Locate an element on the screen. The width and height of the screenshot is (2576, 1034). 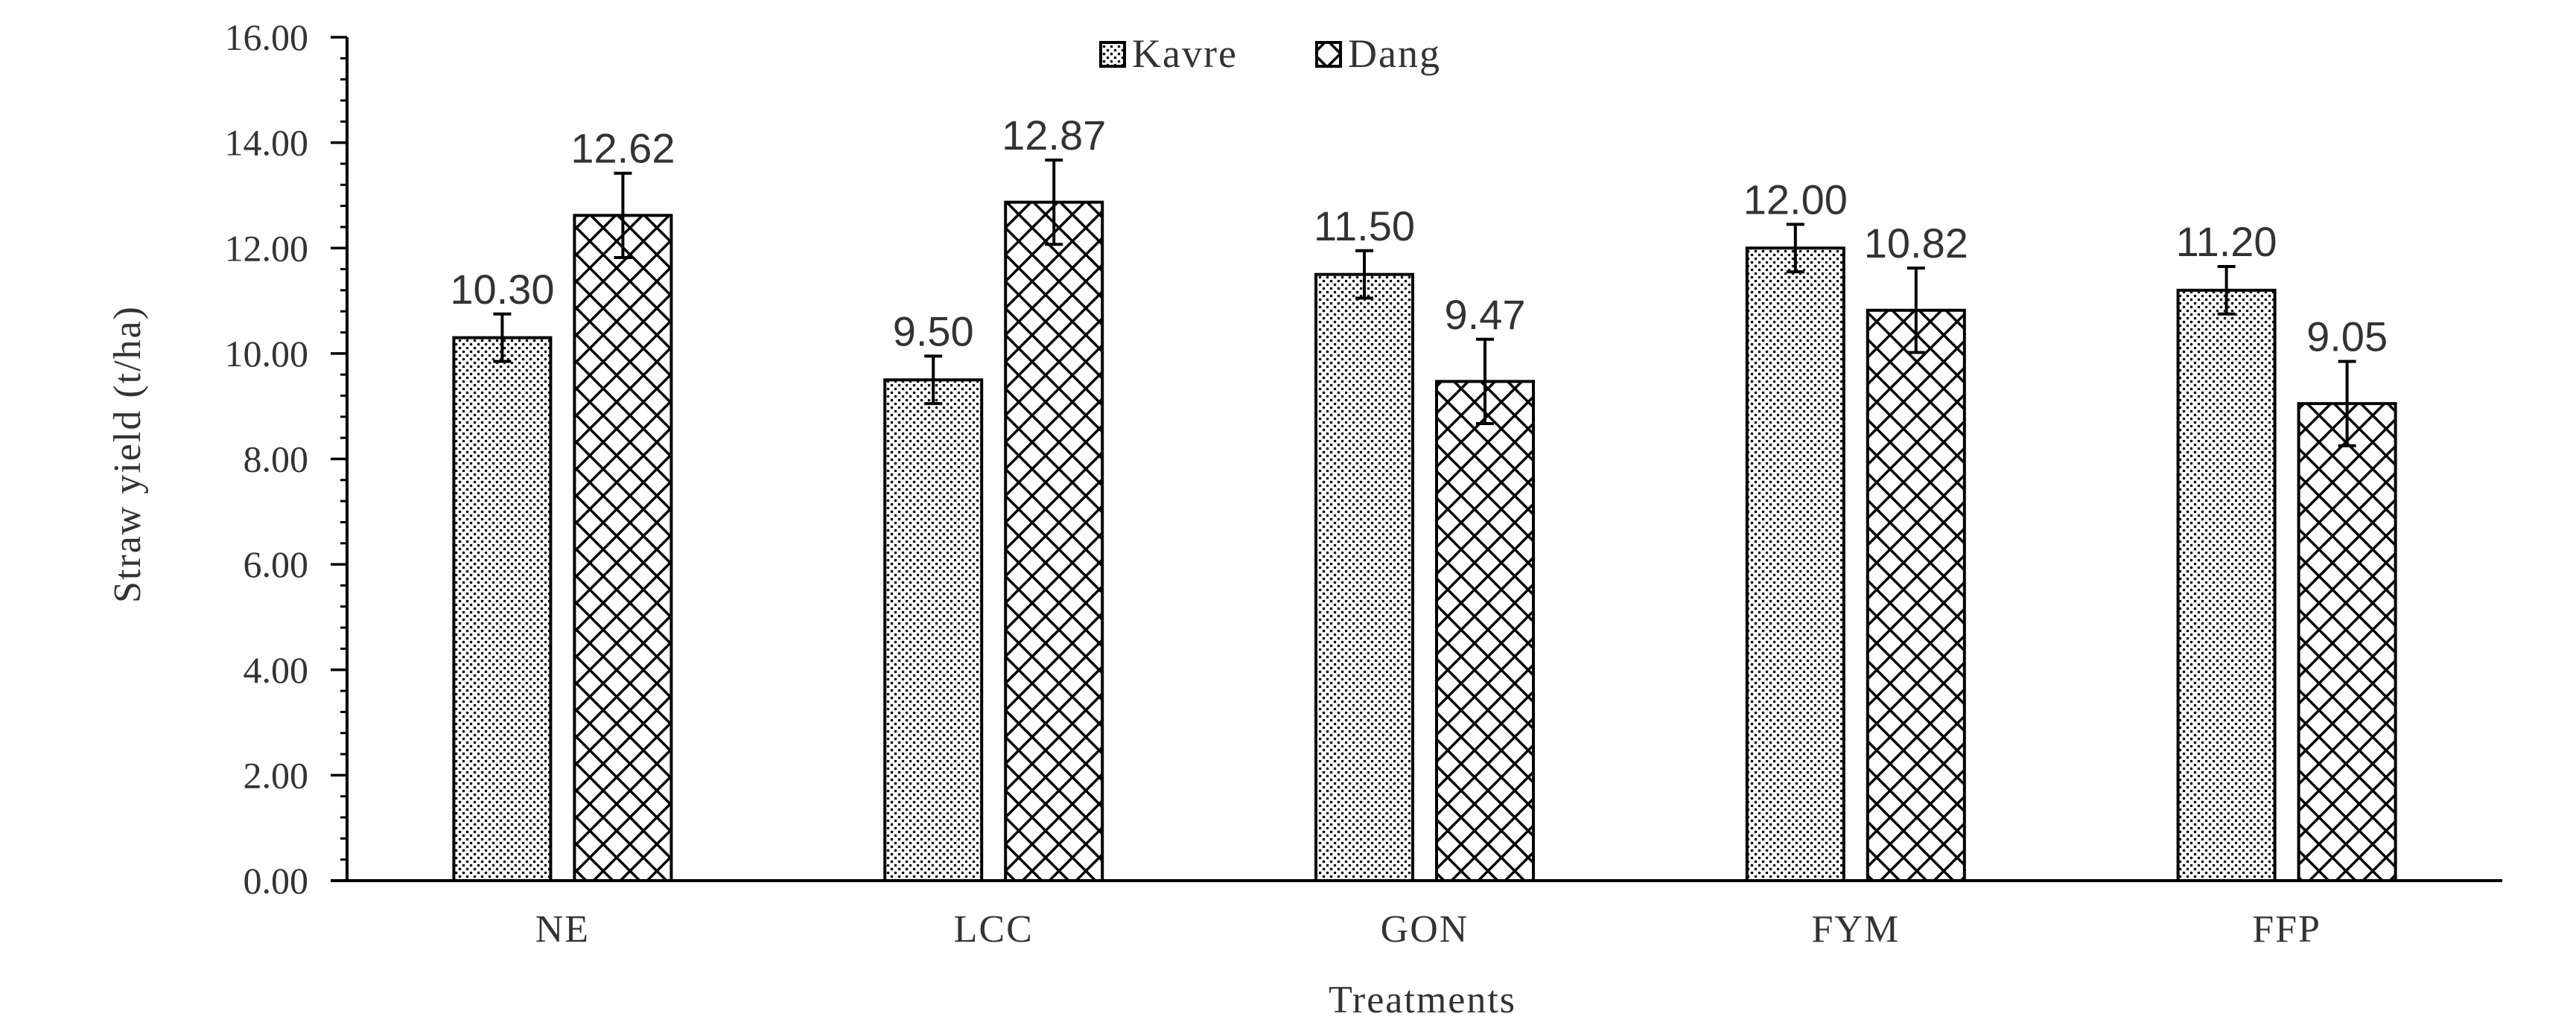
data-label-kavre-lcc: 9.50 is located at coordinates (933, 330).